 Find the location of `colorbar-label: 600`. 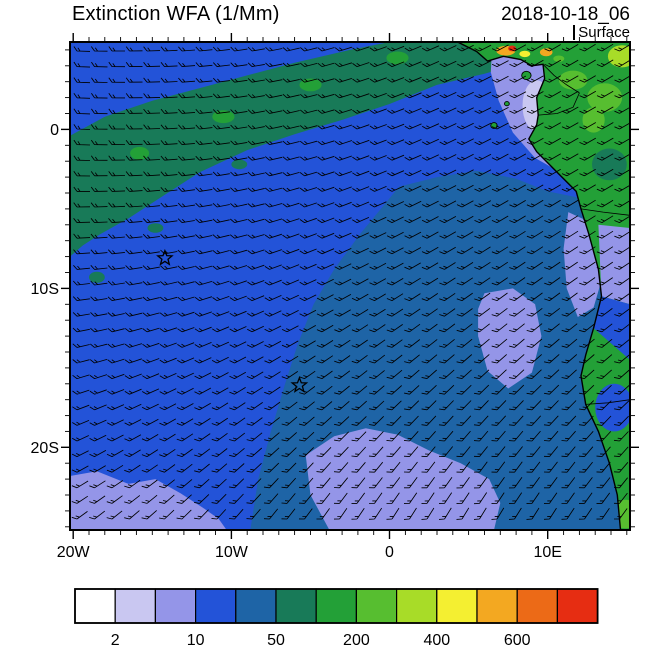

colorbar-label: 600 is located at coordinates (517, 640).